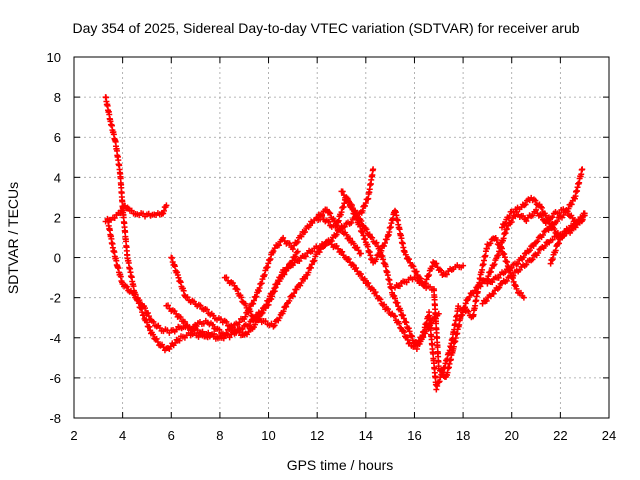 The height and width of the screenshot is (480, 640). I want to click on y-tick-label: 2, so click(57, 217).